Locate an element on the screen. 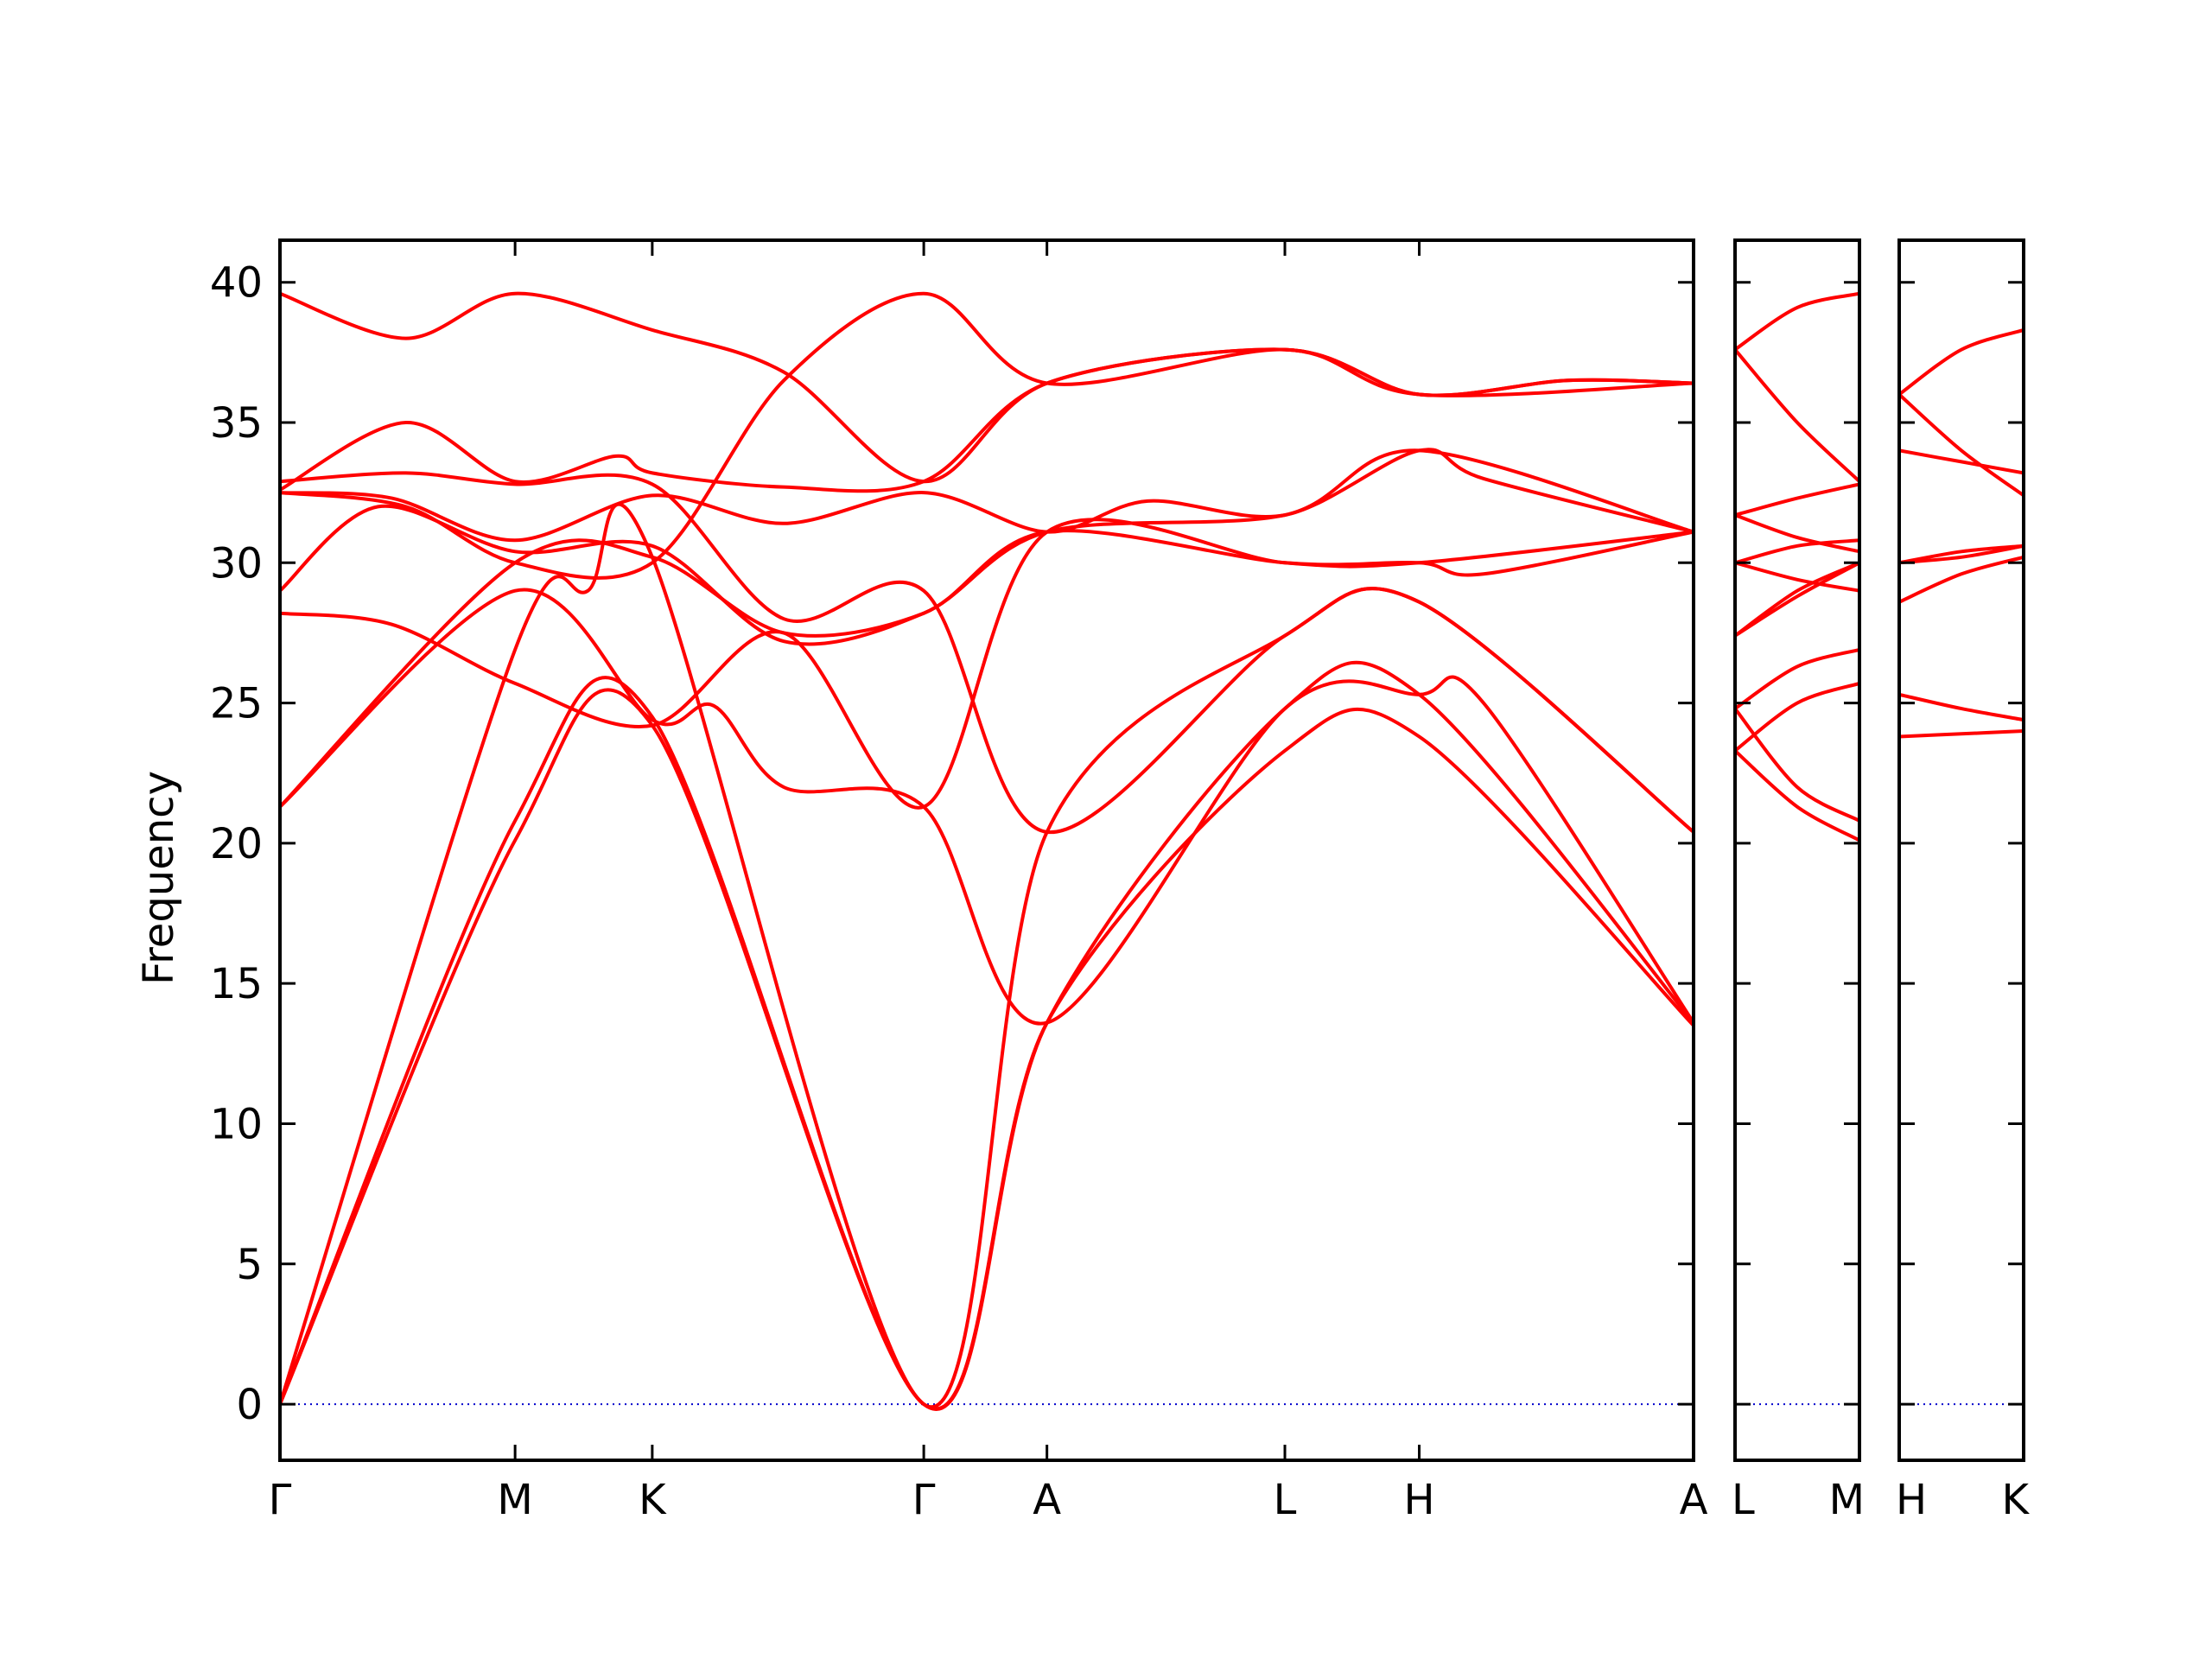 This screenshot has height=1659, width=2212. y-tick-label: 35 is located at coordinates (236, 423).